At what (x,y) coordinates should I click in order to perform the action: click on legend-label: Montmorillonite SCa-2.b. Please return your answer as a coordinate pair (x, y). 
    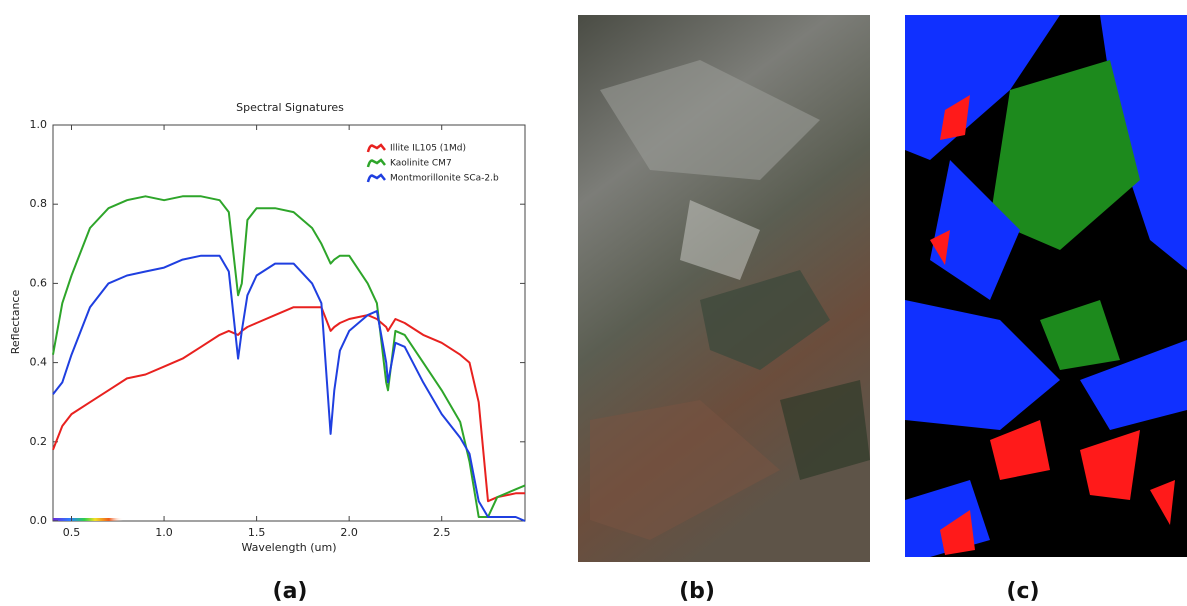
    Looking at the image, I should click on (444, 179).